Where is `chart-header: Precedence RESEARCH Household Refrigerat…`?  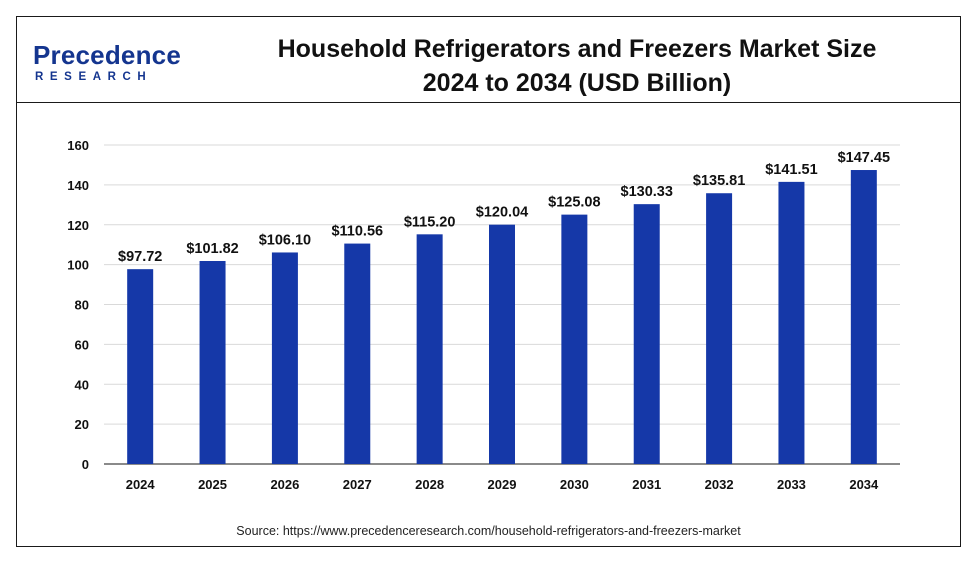 chart-header: Precedence RESEARCH Household Refrigerat… is located at coordinates (488, 60).